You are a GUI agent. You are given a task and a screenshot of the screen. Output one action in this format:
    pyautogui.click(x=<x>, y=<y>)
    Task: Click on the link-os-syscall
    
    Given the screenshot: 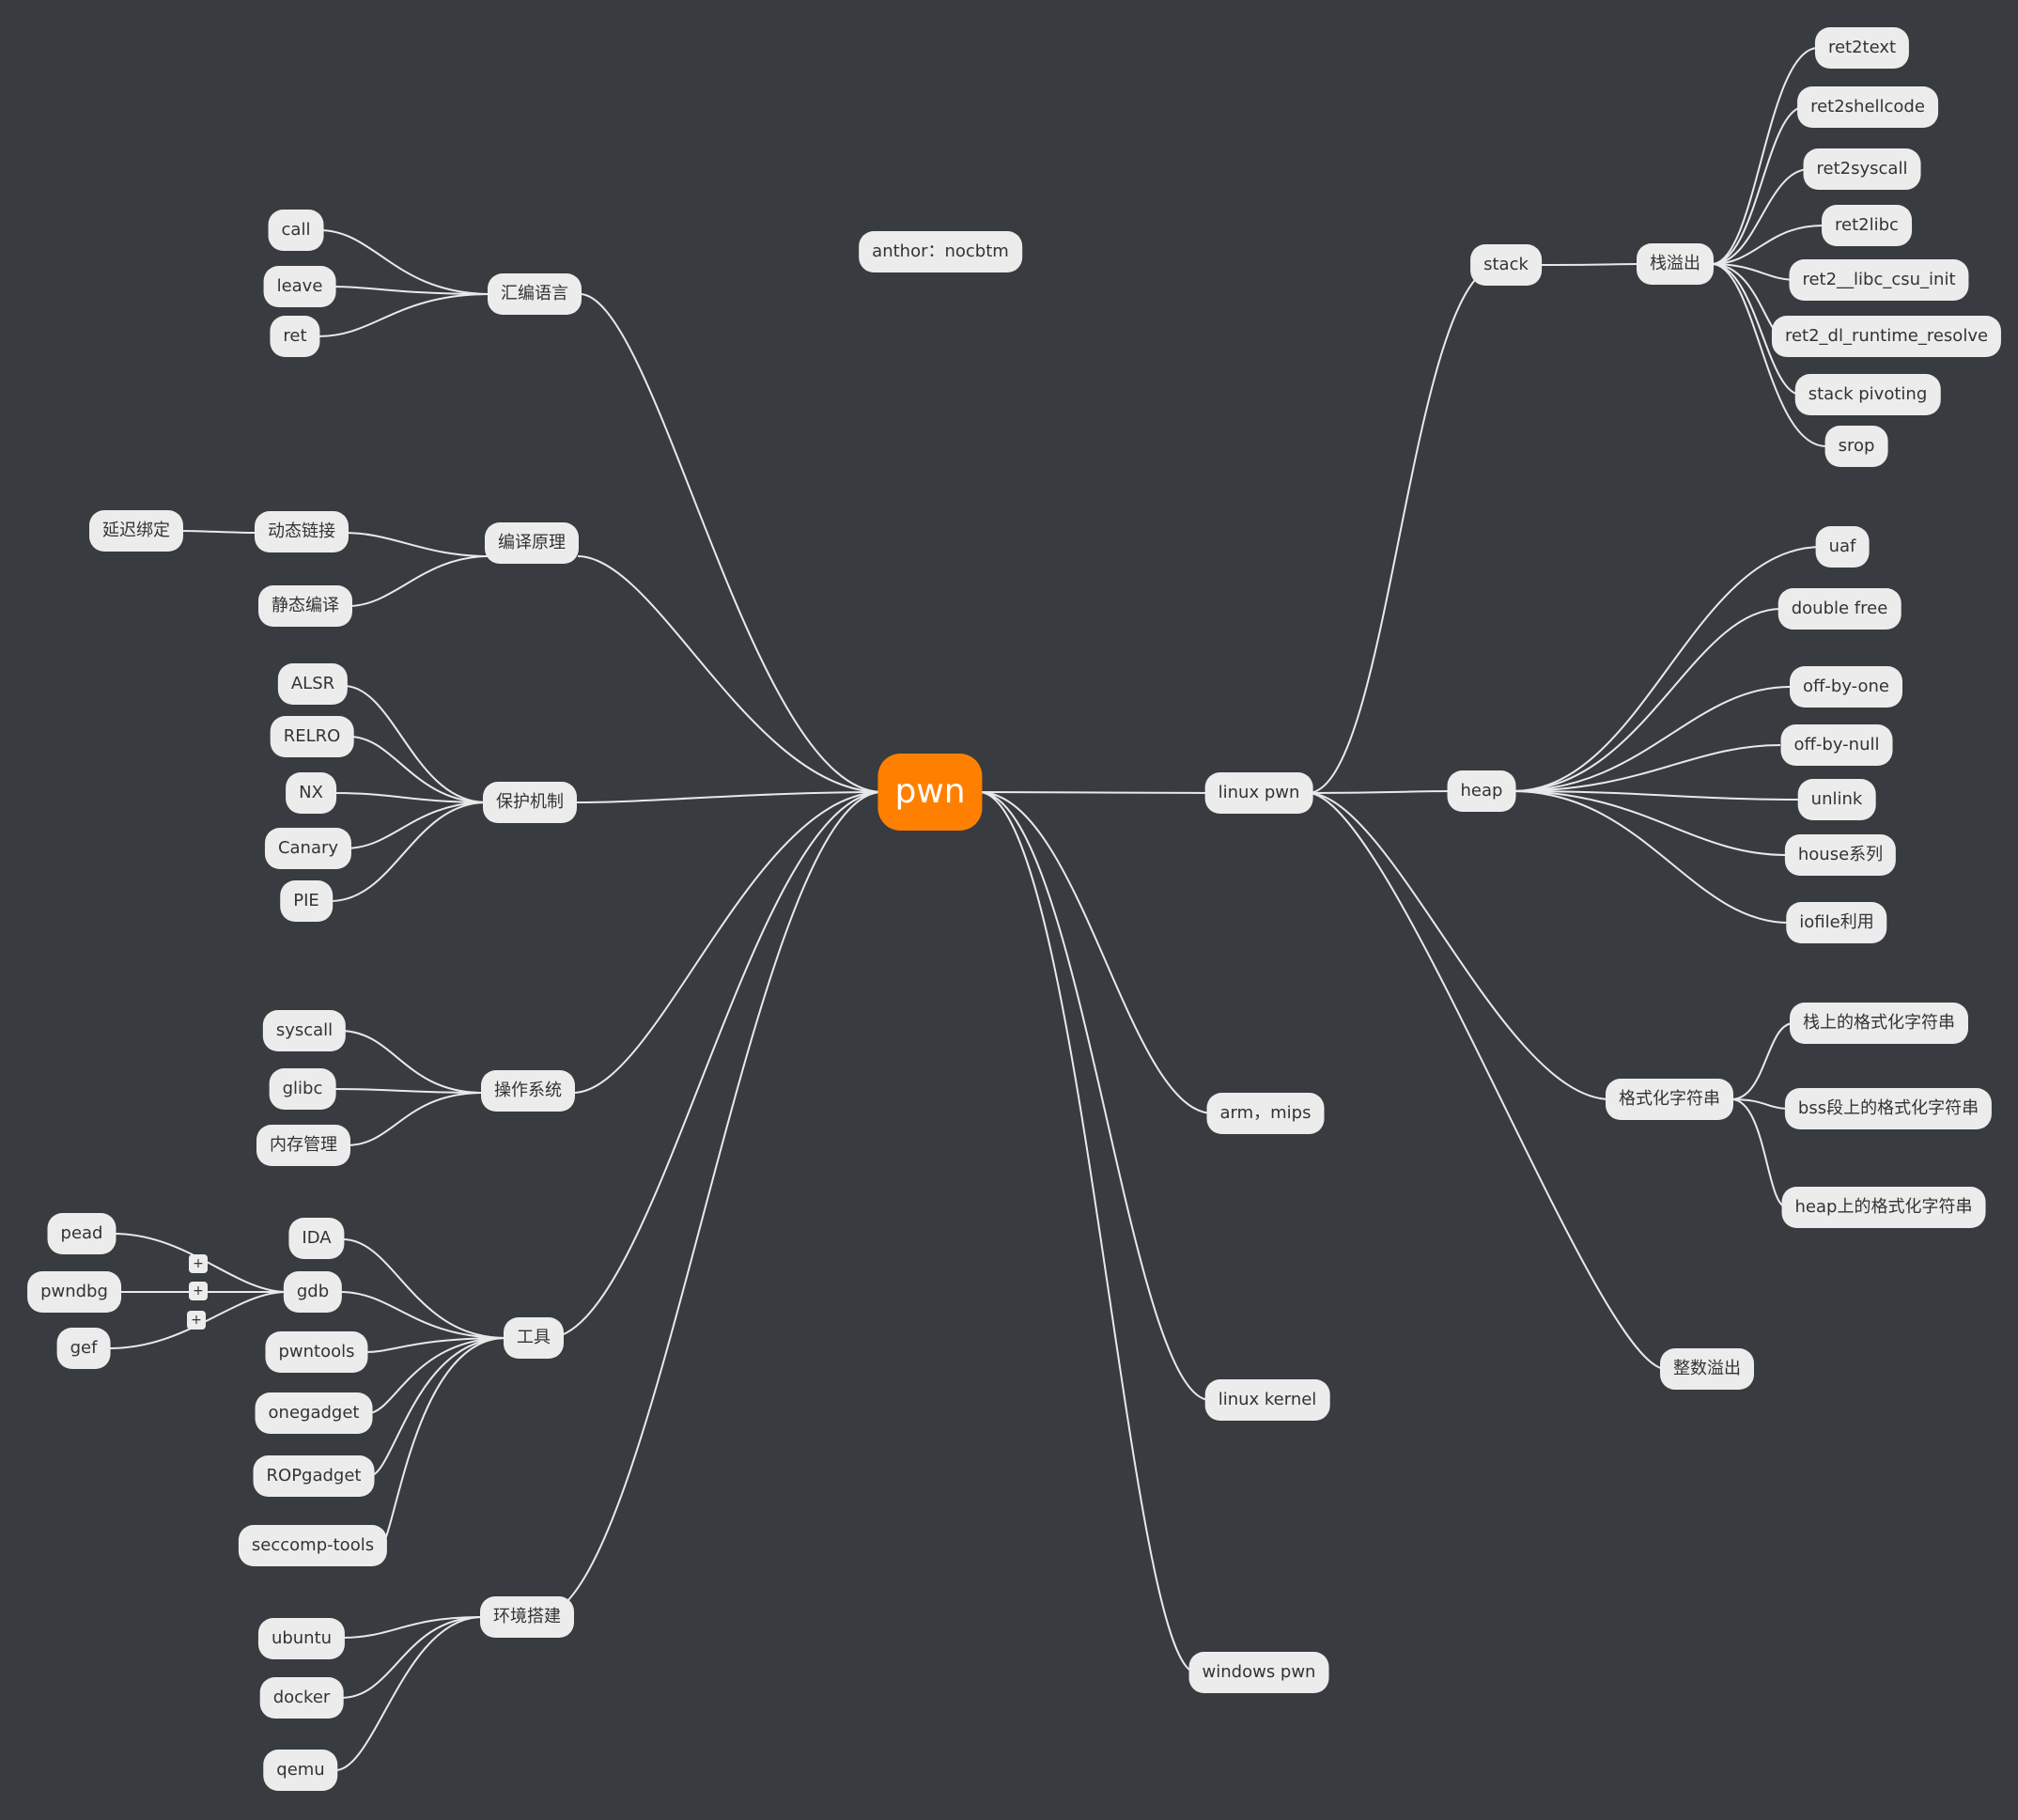 What is the action you would take?
    pyautogui.click(x=411, y=1062)
    